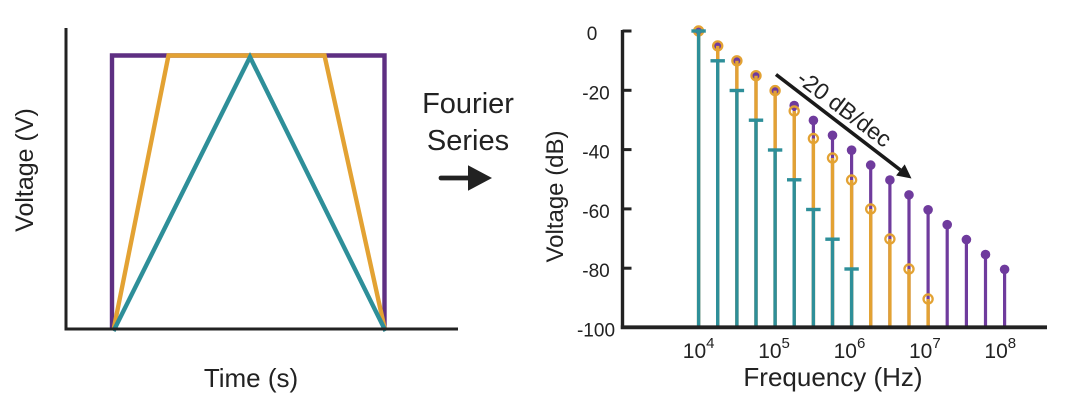 The image size is (1080, 416). What do you see at coordinates (468, 141) in the screenshot?
I see `svg-text: Series` at bounding box center [468, 141].